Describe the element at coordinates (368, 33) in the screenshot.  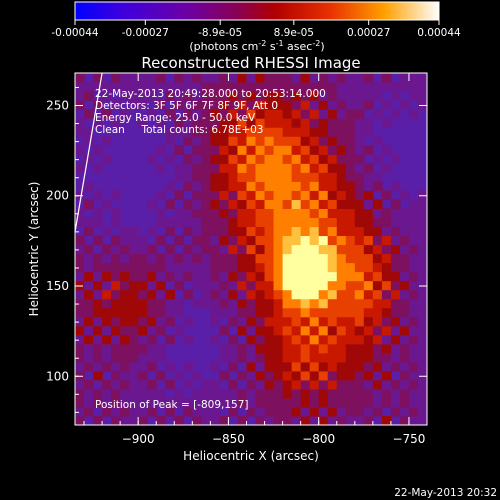
I see `colorbar-tick-label: 0.00027` at that location.